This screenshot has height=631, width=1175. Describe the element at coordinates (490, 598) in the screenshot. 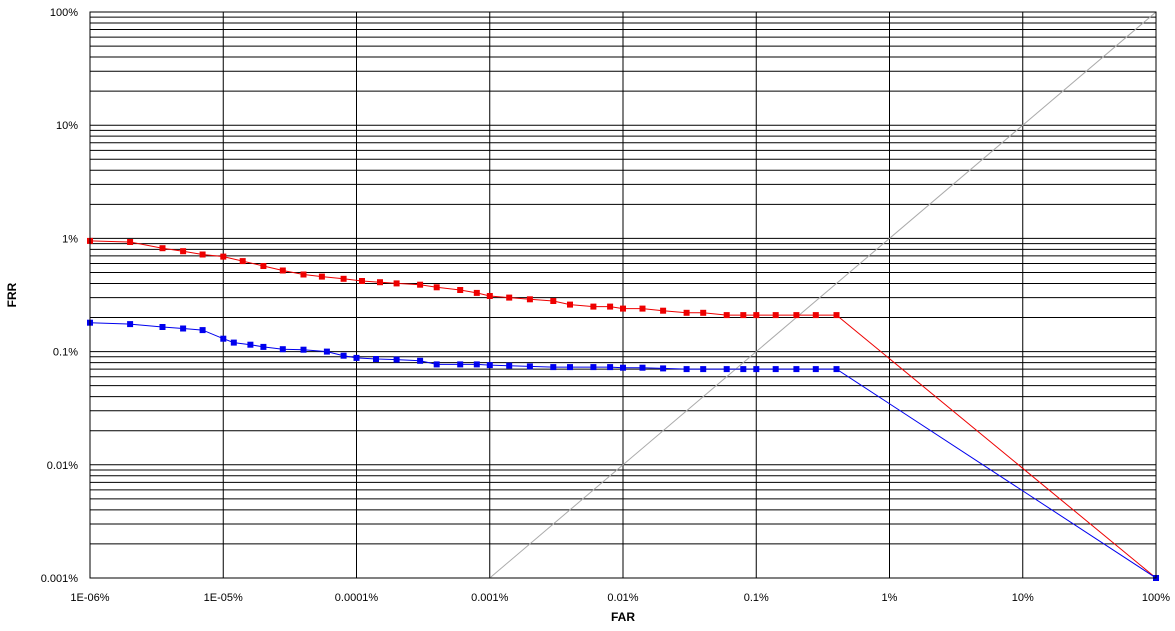

I see `x-tick-label: 0.001%` at that location.